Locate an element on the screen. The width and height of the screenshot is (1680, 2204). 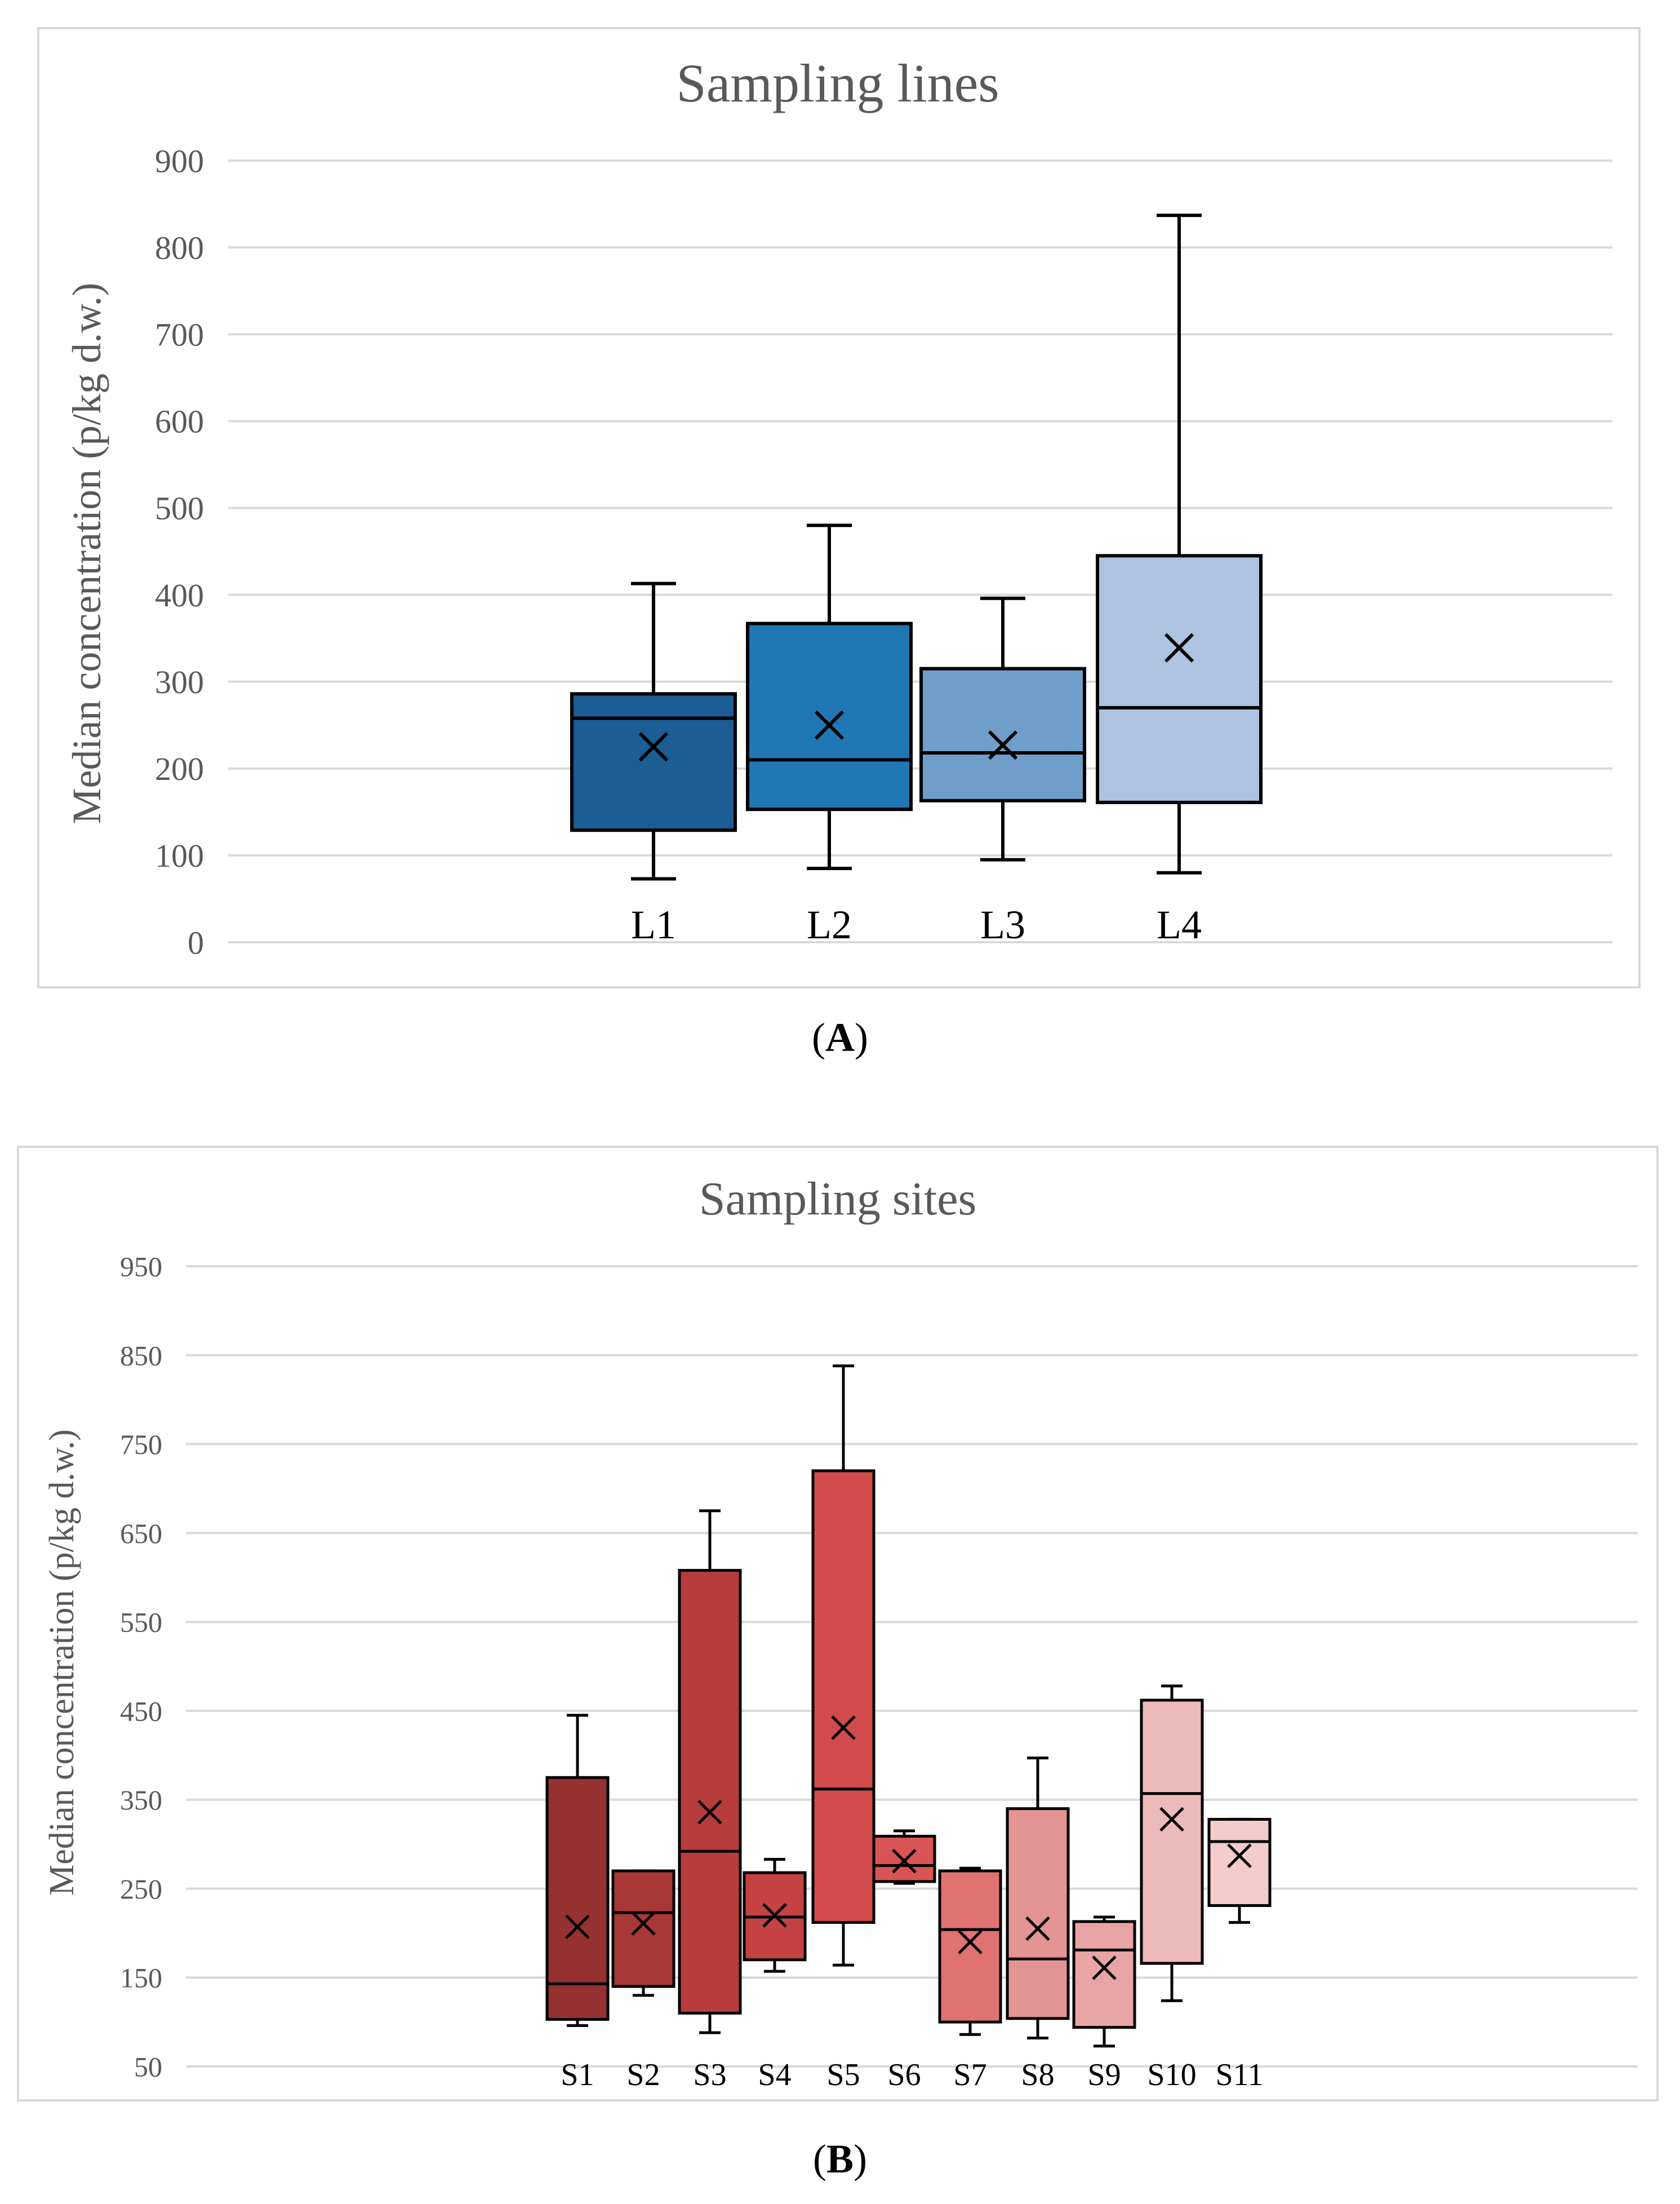
chart-b-mean-marker-s9 is located at coordinates (1104, 1968).